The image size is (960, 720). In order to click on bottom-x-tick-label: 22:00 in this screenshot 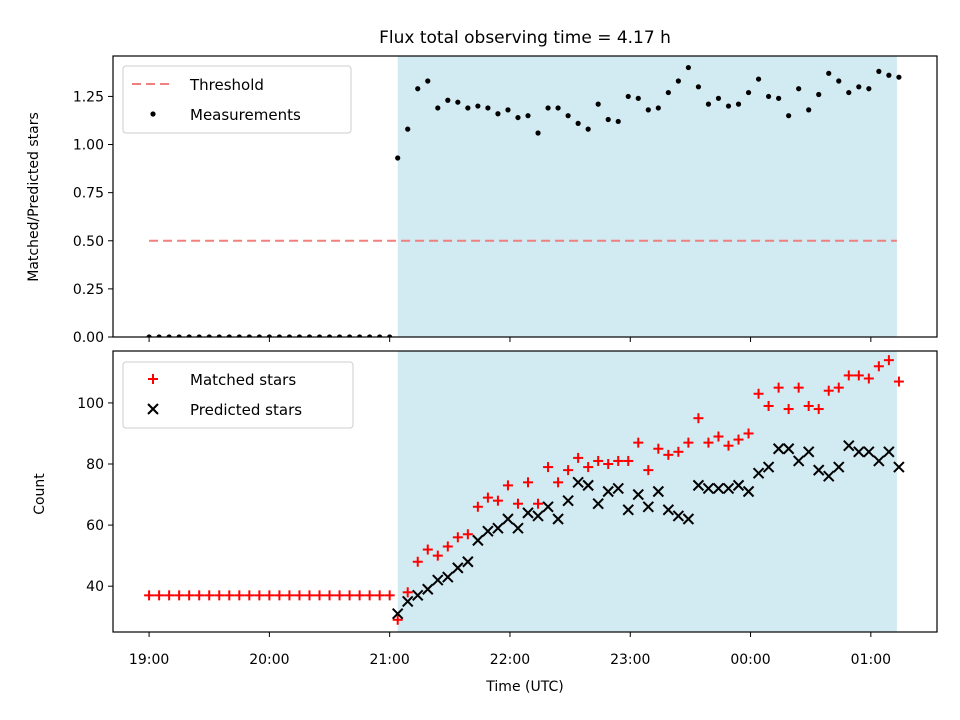, I will do `click(510, 660)`.